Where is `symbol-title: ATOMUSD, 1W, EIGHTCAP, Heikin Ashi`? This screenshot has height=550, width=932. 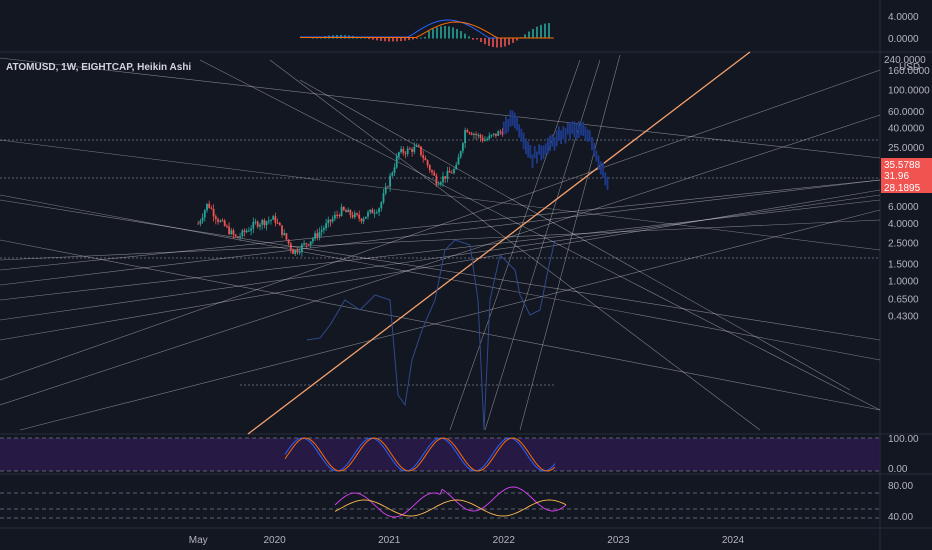 symbol-title: ATOMUSD, 1W, EIGHTCAP, Heikin Ashi is located at coordinates (98, 67).